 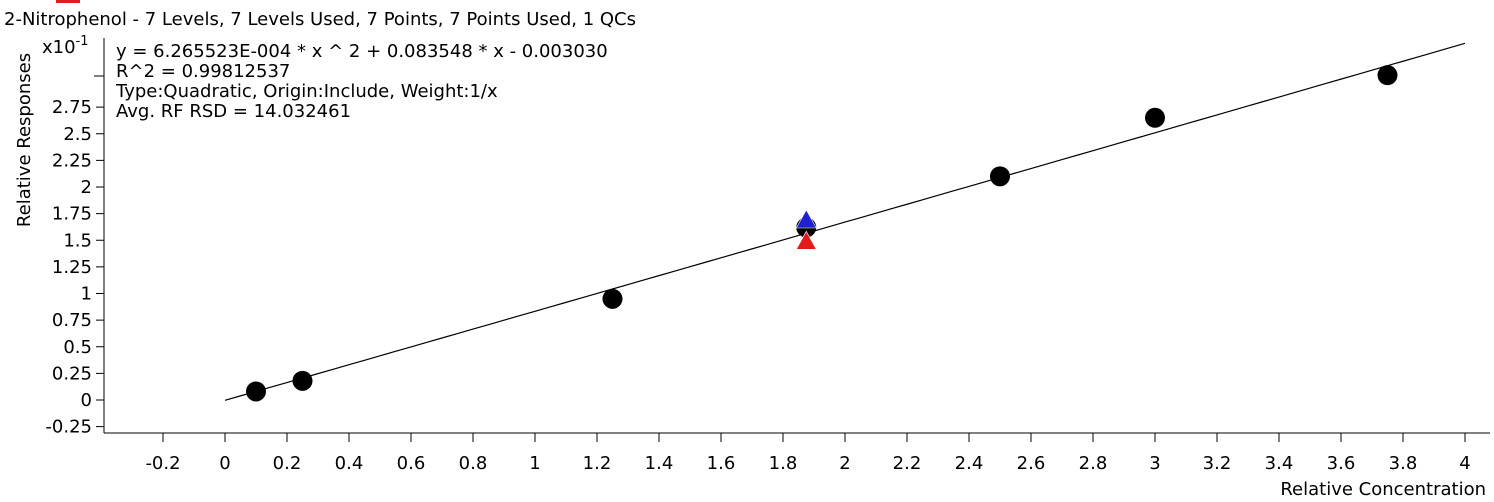 I want to click on x-tick-label: 3.6, so click(x=1341, y=463).